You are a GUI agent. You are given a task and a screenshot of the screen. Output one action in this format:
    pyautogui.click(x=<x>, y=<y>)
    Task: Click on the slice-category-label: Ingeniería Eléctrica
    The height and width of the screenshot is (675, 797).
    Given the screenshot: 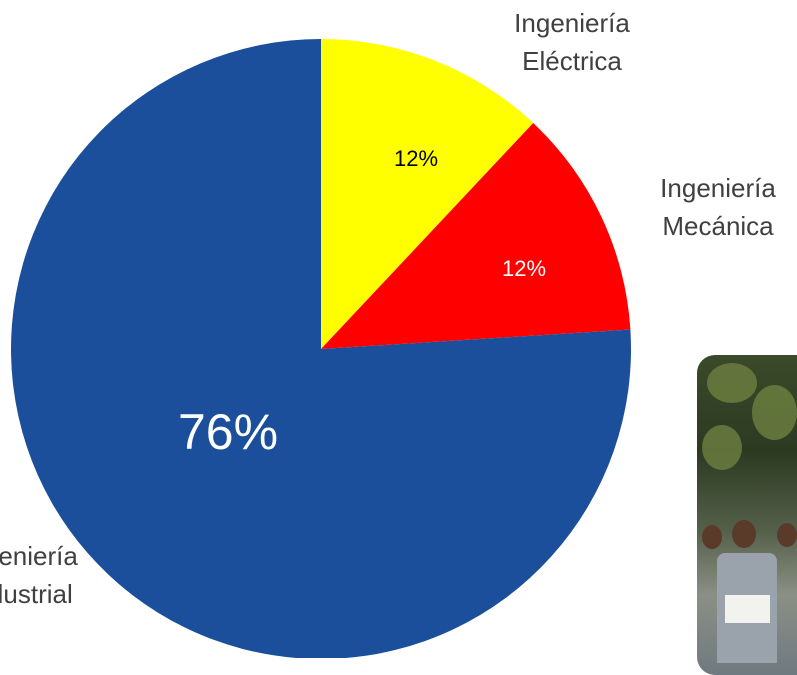 What is the action you would take?
    pyautogui.click(x=572, y=42)
    